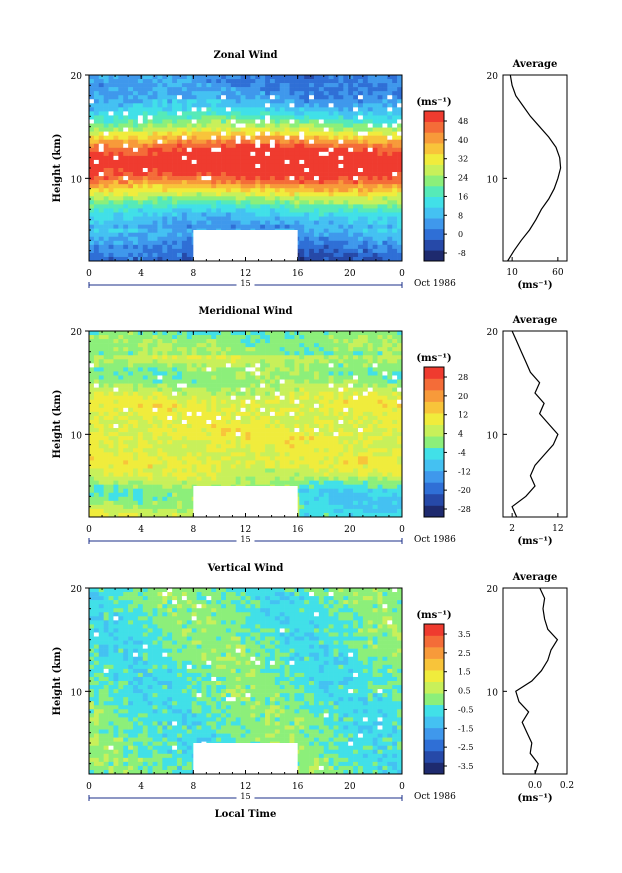 Image resolution: width=622 pixels, height=873 pixels. Describe the element at coordinates (402, 274) in the screenshot. I see `zonal-x-tick-label: 0` at that location.